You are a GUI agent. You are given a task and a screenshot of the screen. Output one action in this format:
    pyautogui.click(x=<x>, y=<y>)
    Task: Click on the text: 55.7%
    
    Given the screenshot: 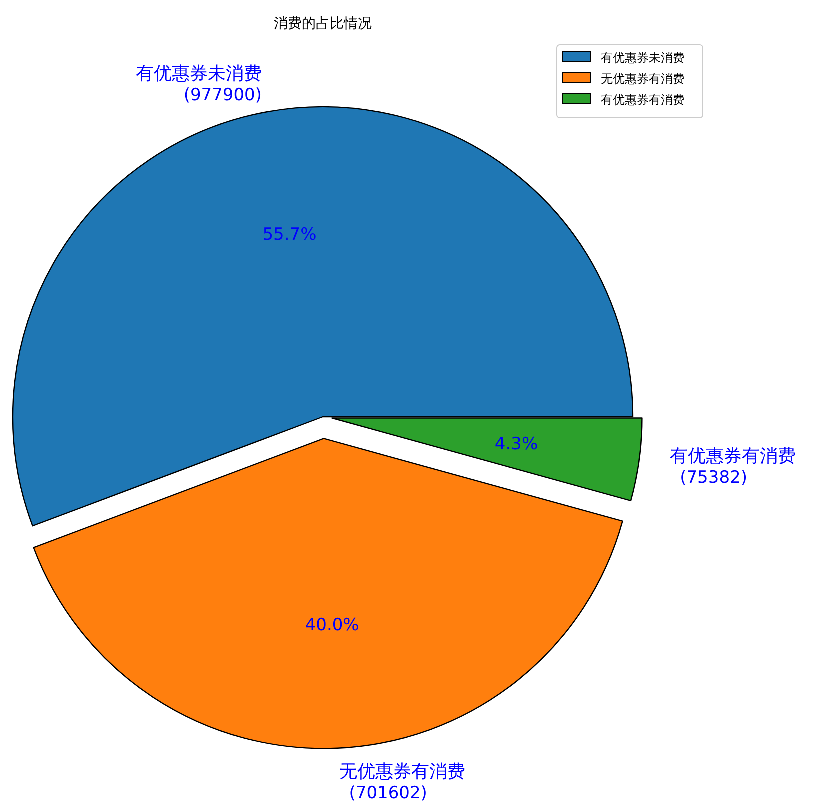 What is the action you would take?
    pyautogui.click(x=289, y=235)
    